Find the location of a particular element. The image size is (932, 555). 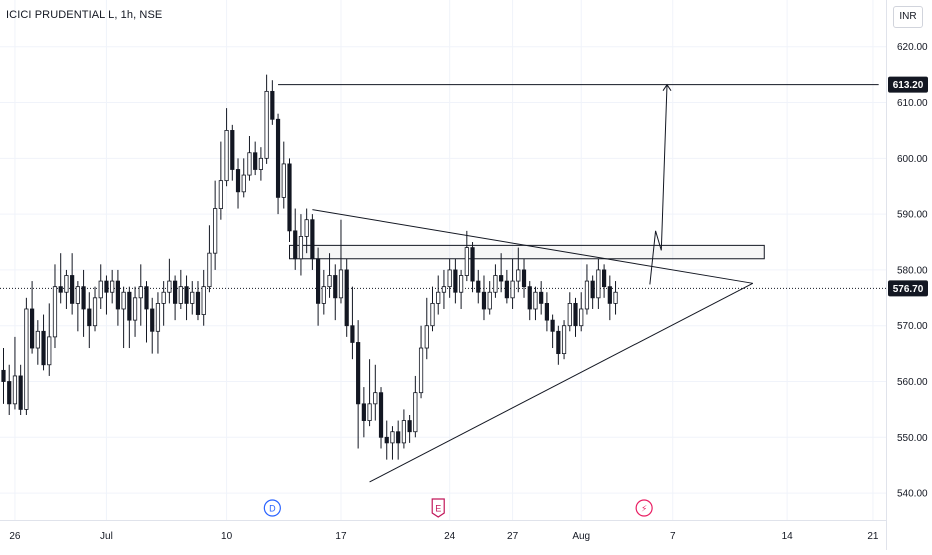

split-event-icon is located at coordinates (644, 508).